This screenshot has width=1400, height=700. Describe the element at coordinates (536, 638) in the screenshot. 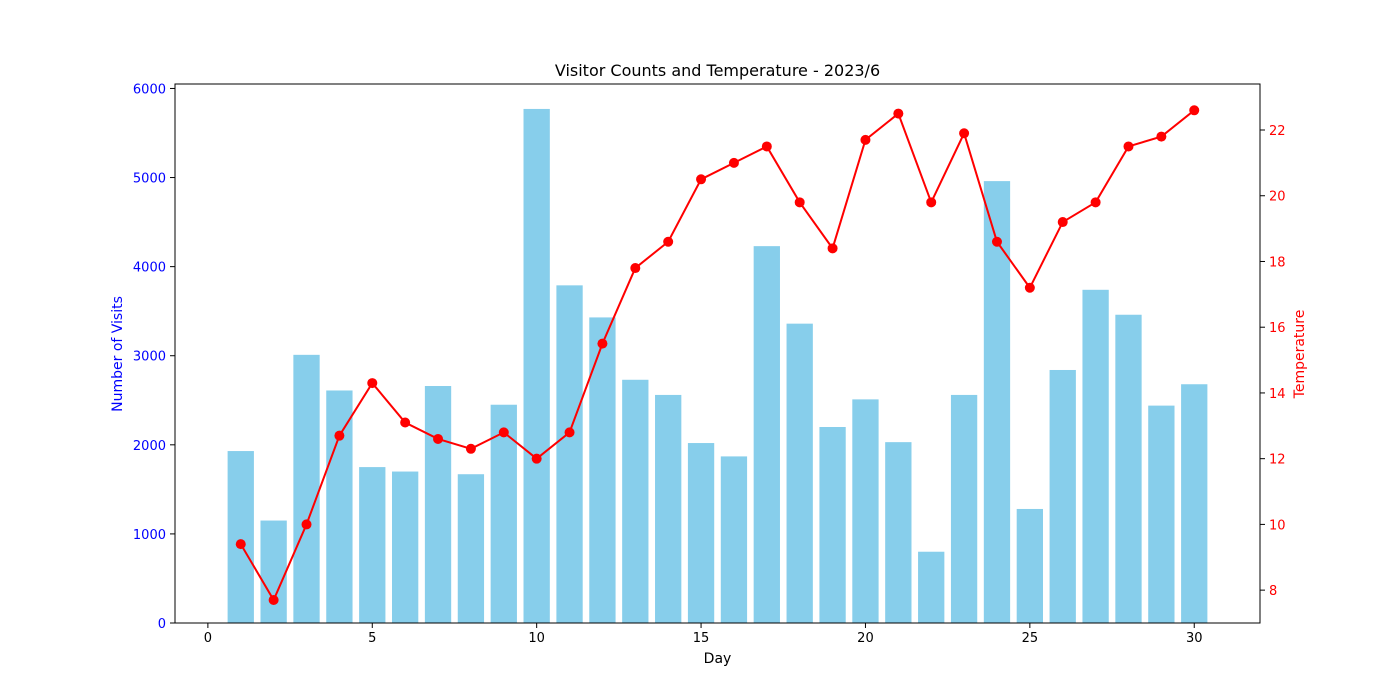

I see `x-tick-label: 10` at that location.